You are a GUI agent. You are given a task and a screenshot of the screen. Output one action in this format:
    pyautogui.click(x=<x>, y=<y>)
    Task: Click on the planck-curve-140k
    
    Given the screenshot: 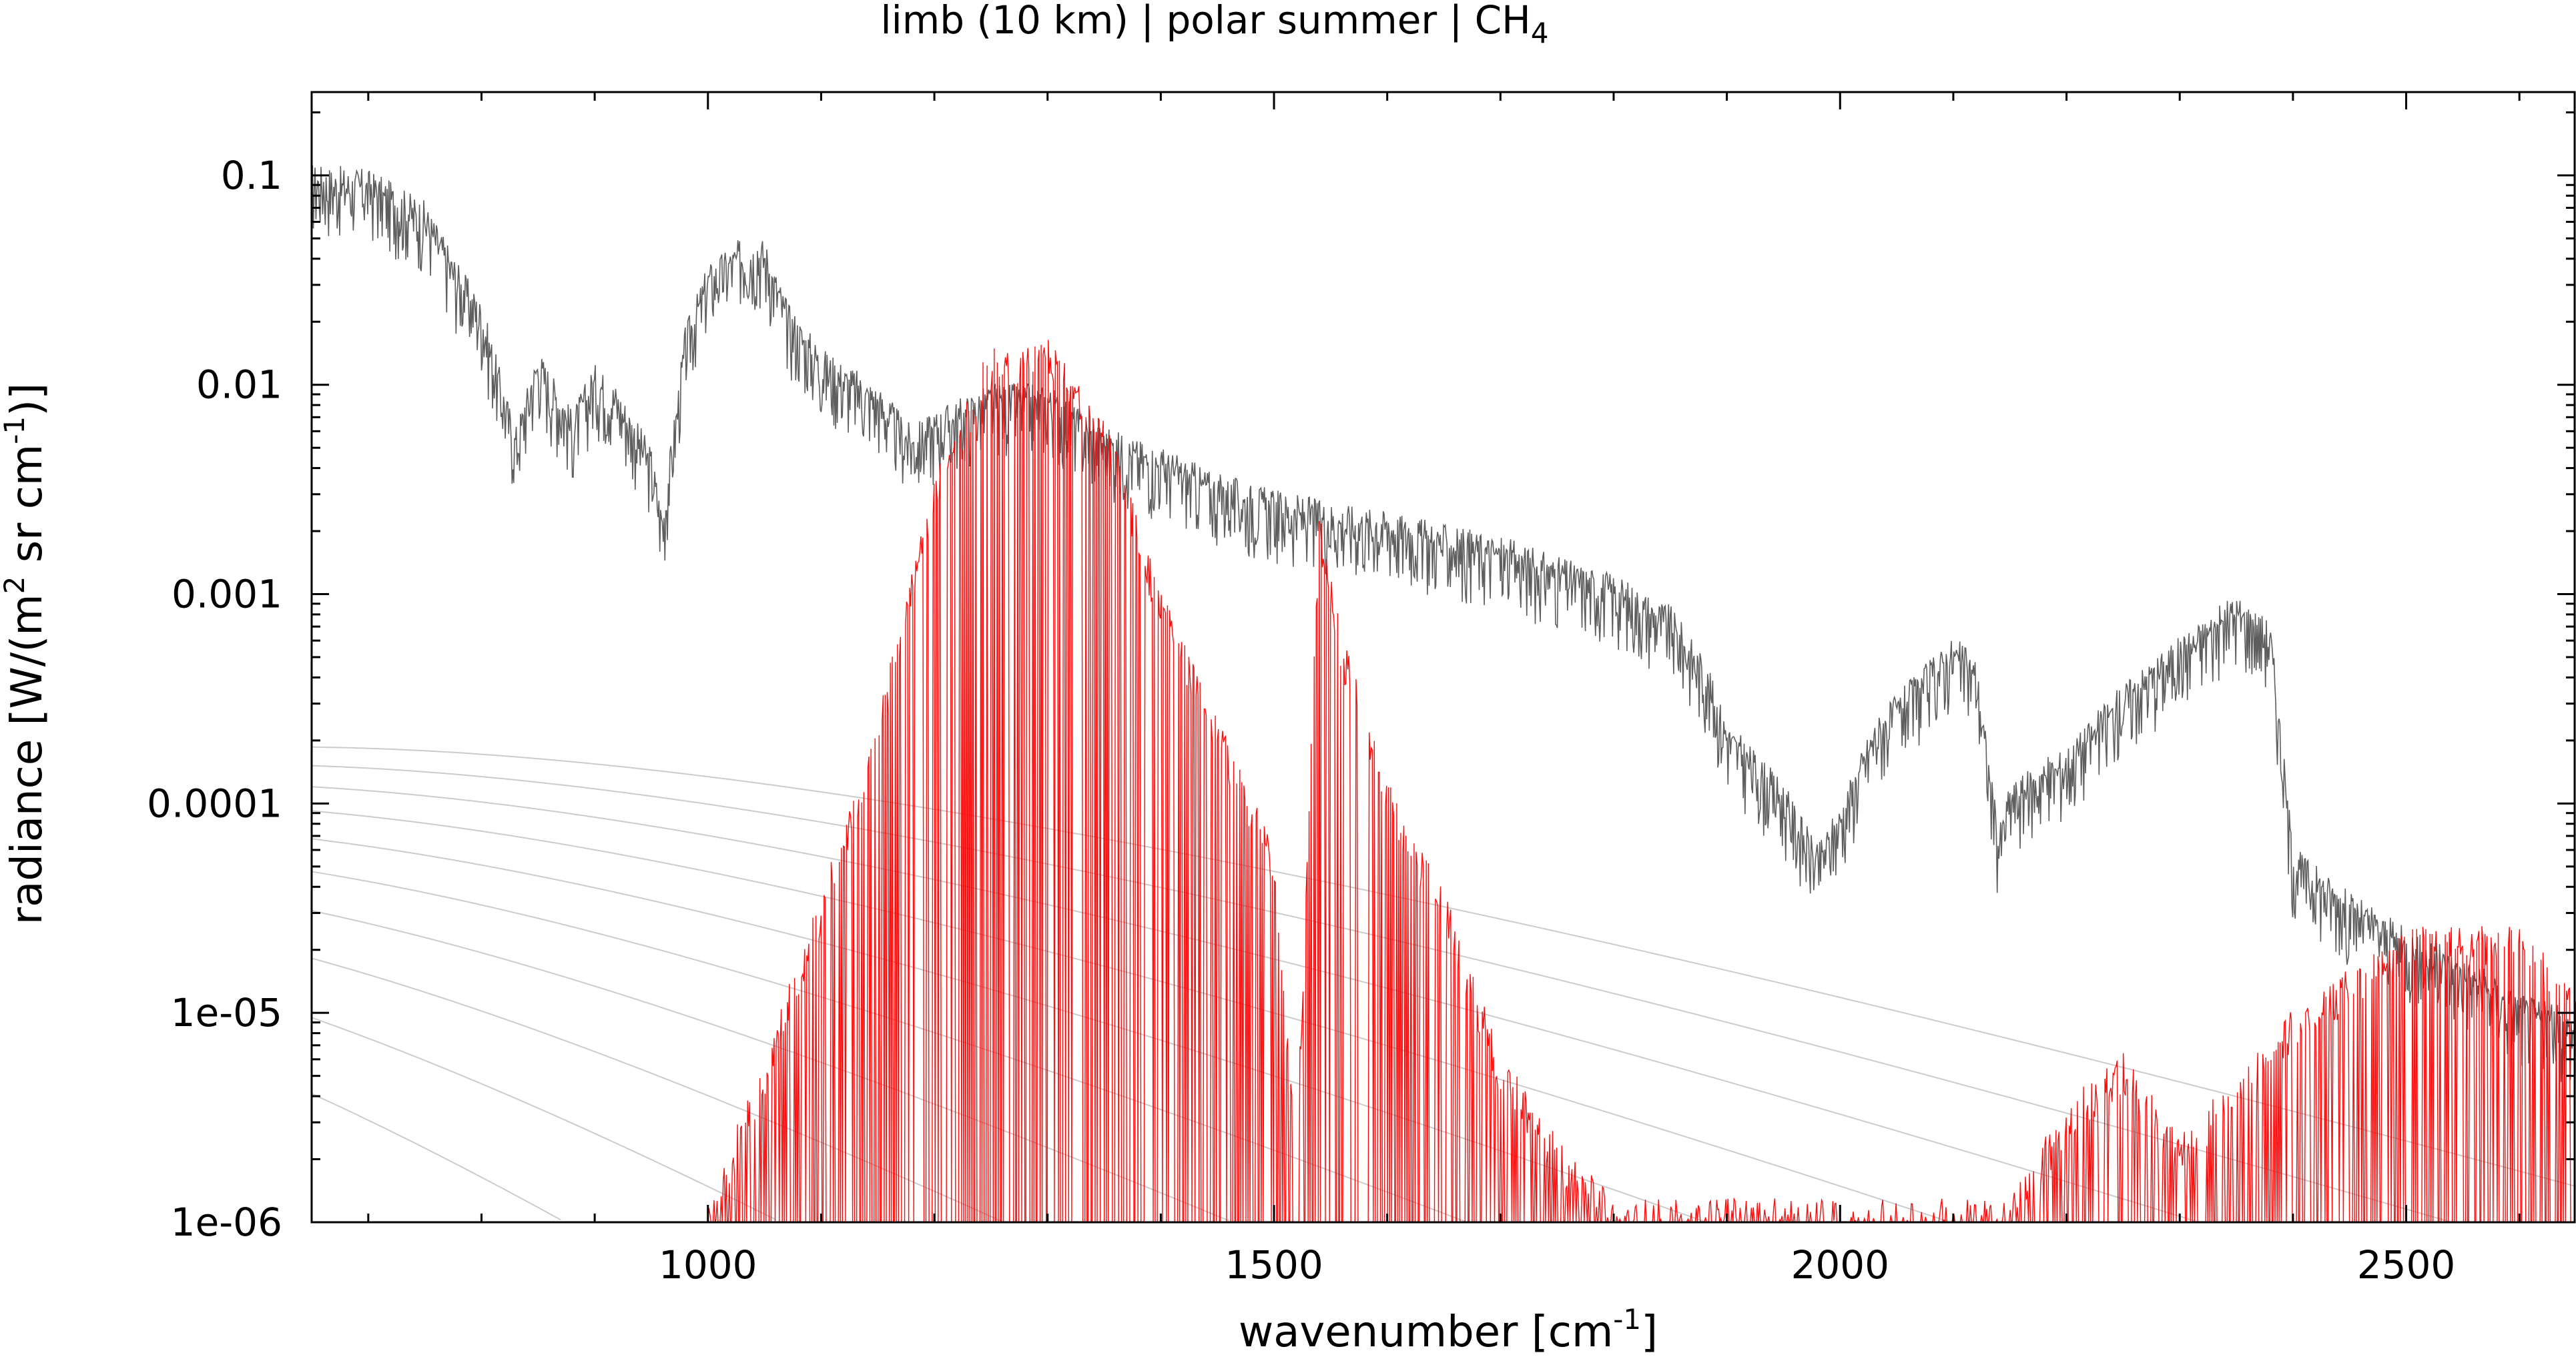 What is the action you would take?
    pyautogui.click(x=436, y=1157)
    